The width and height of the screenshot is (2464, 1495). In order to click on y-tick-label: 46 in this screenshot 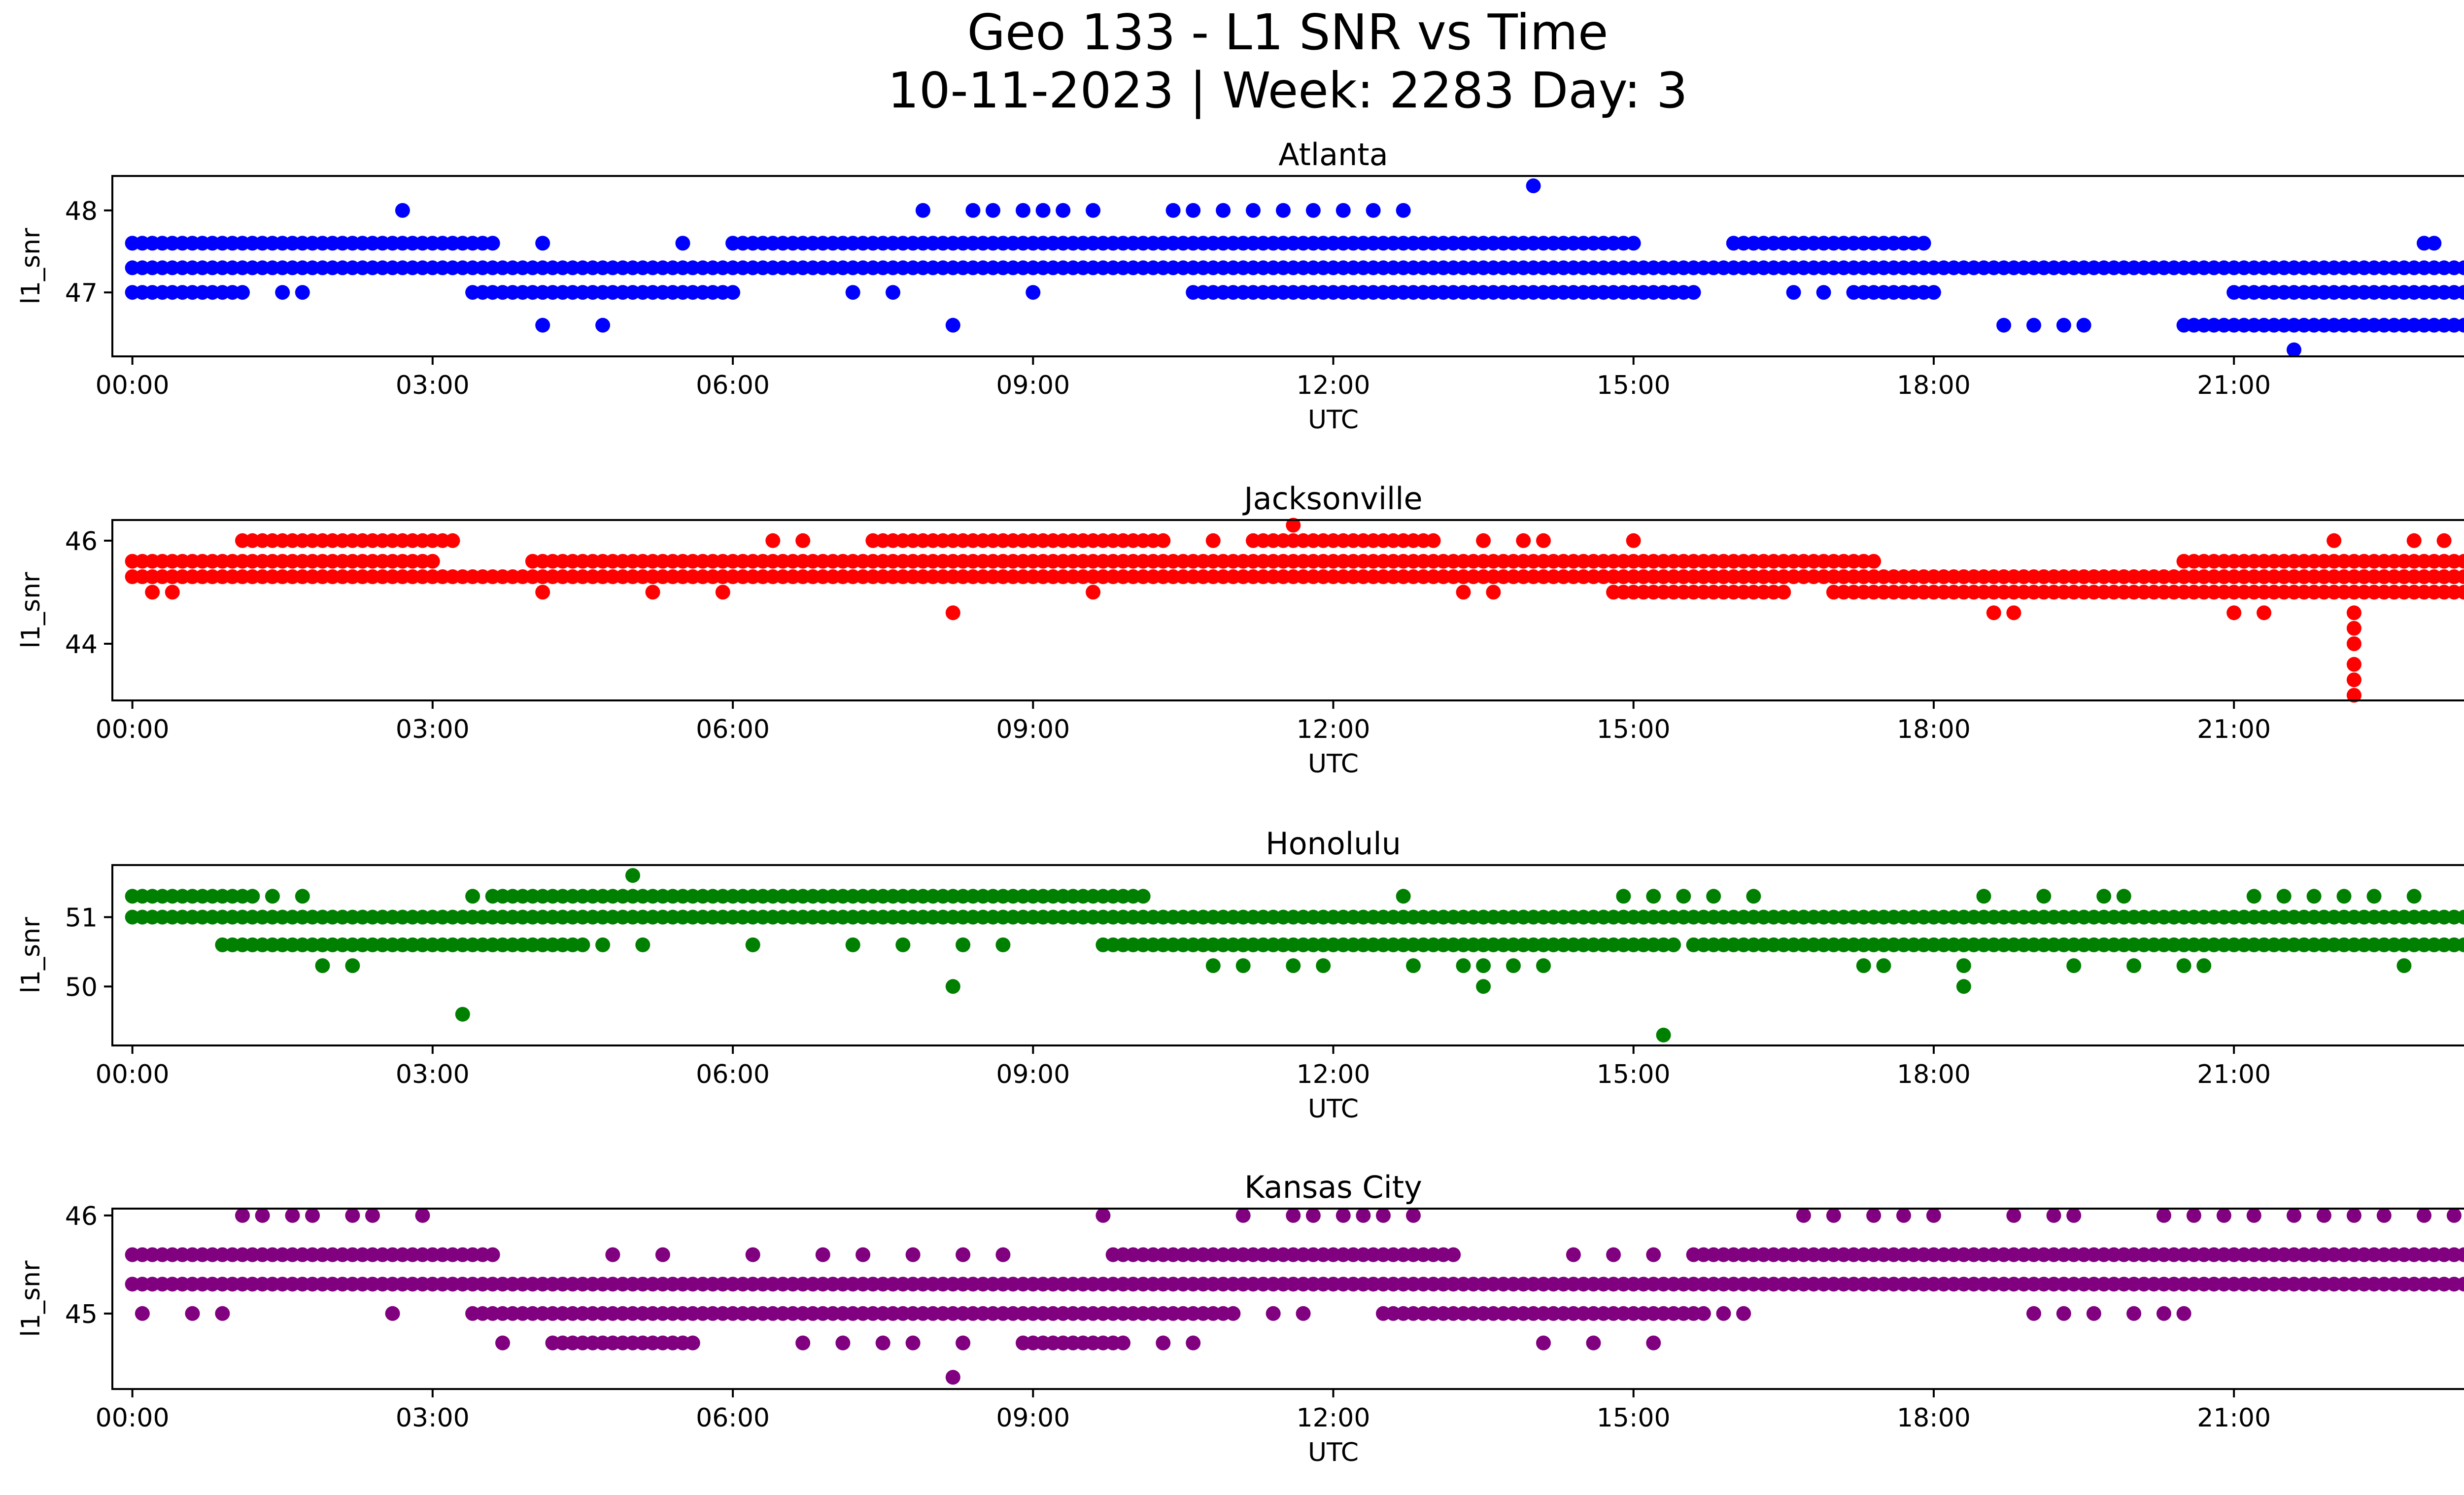, I will do `click(81, 1216)`.